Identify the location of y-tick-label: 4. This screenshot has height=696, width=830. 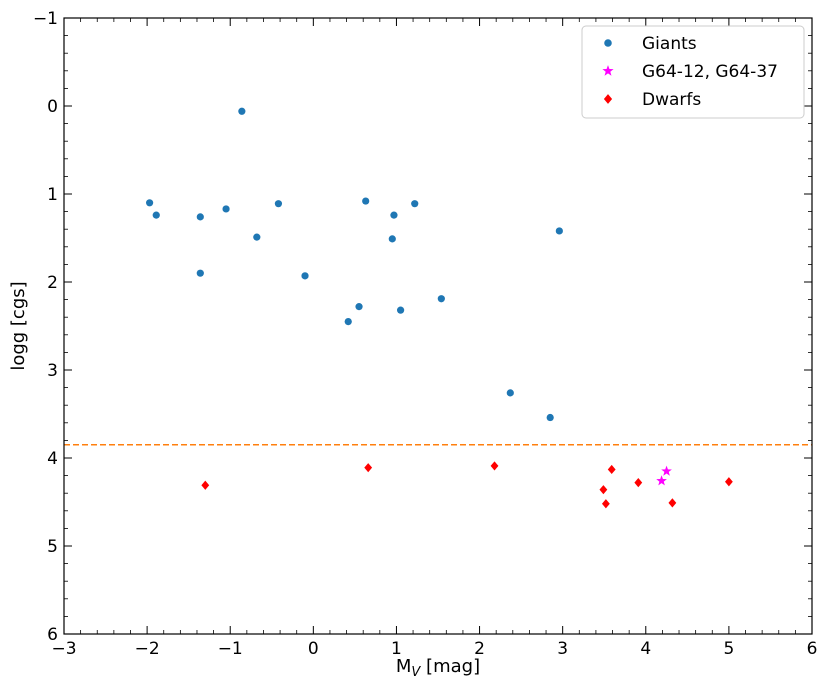
(52, 459).